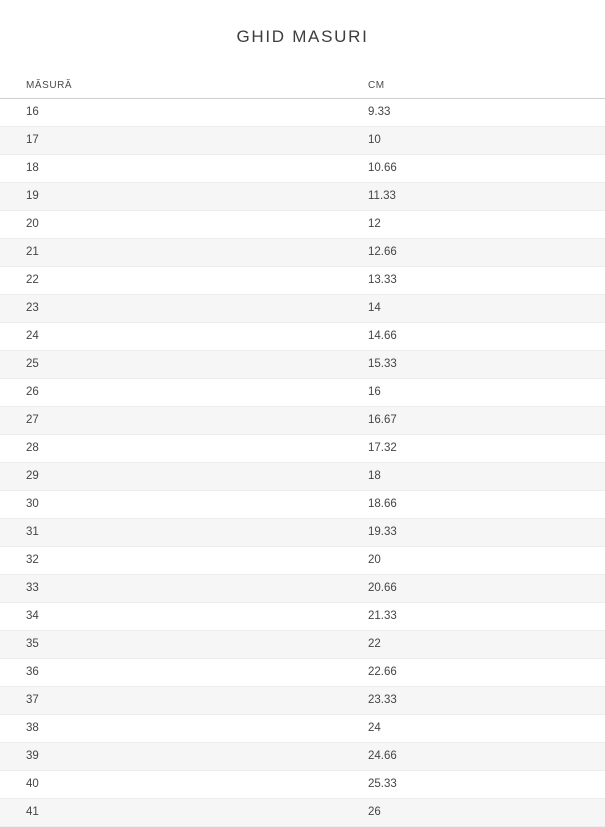 The width and height of the screenshot is (605, 827). I want to click on cell-measure: 37, so click(173, 700).